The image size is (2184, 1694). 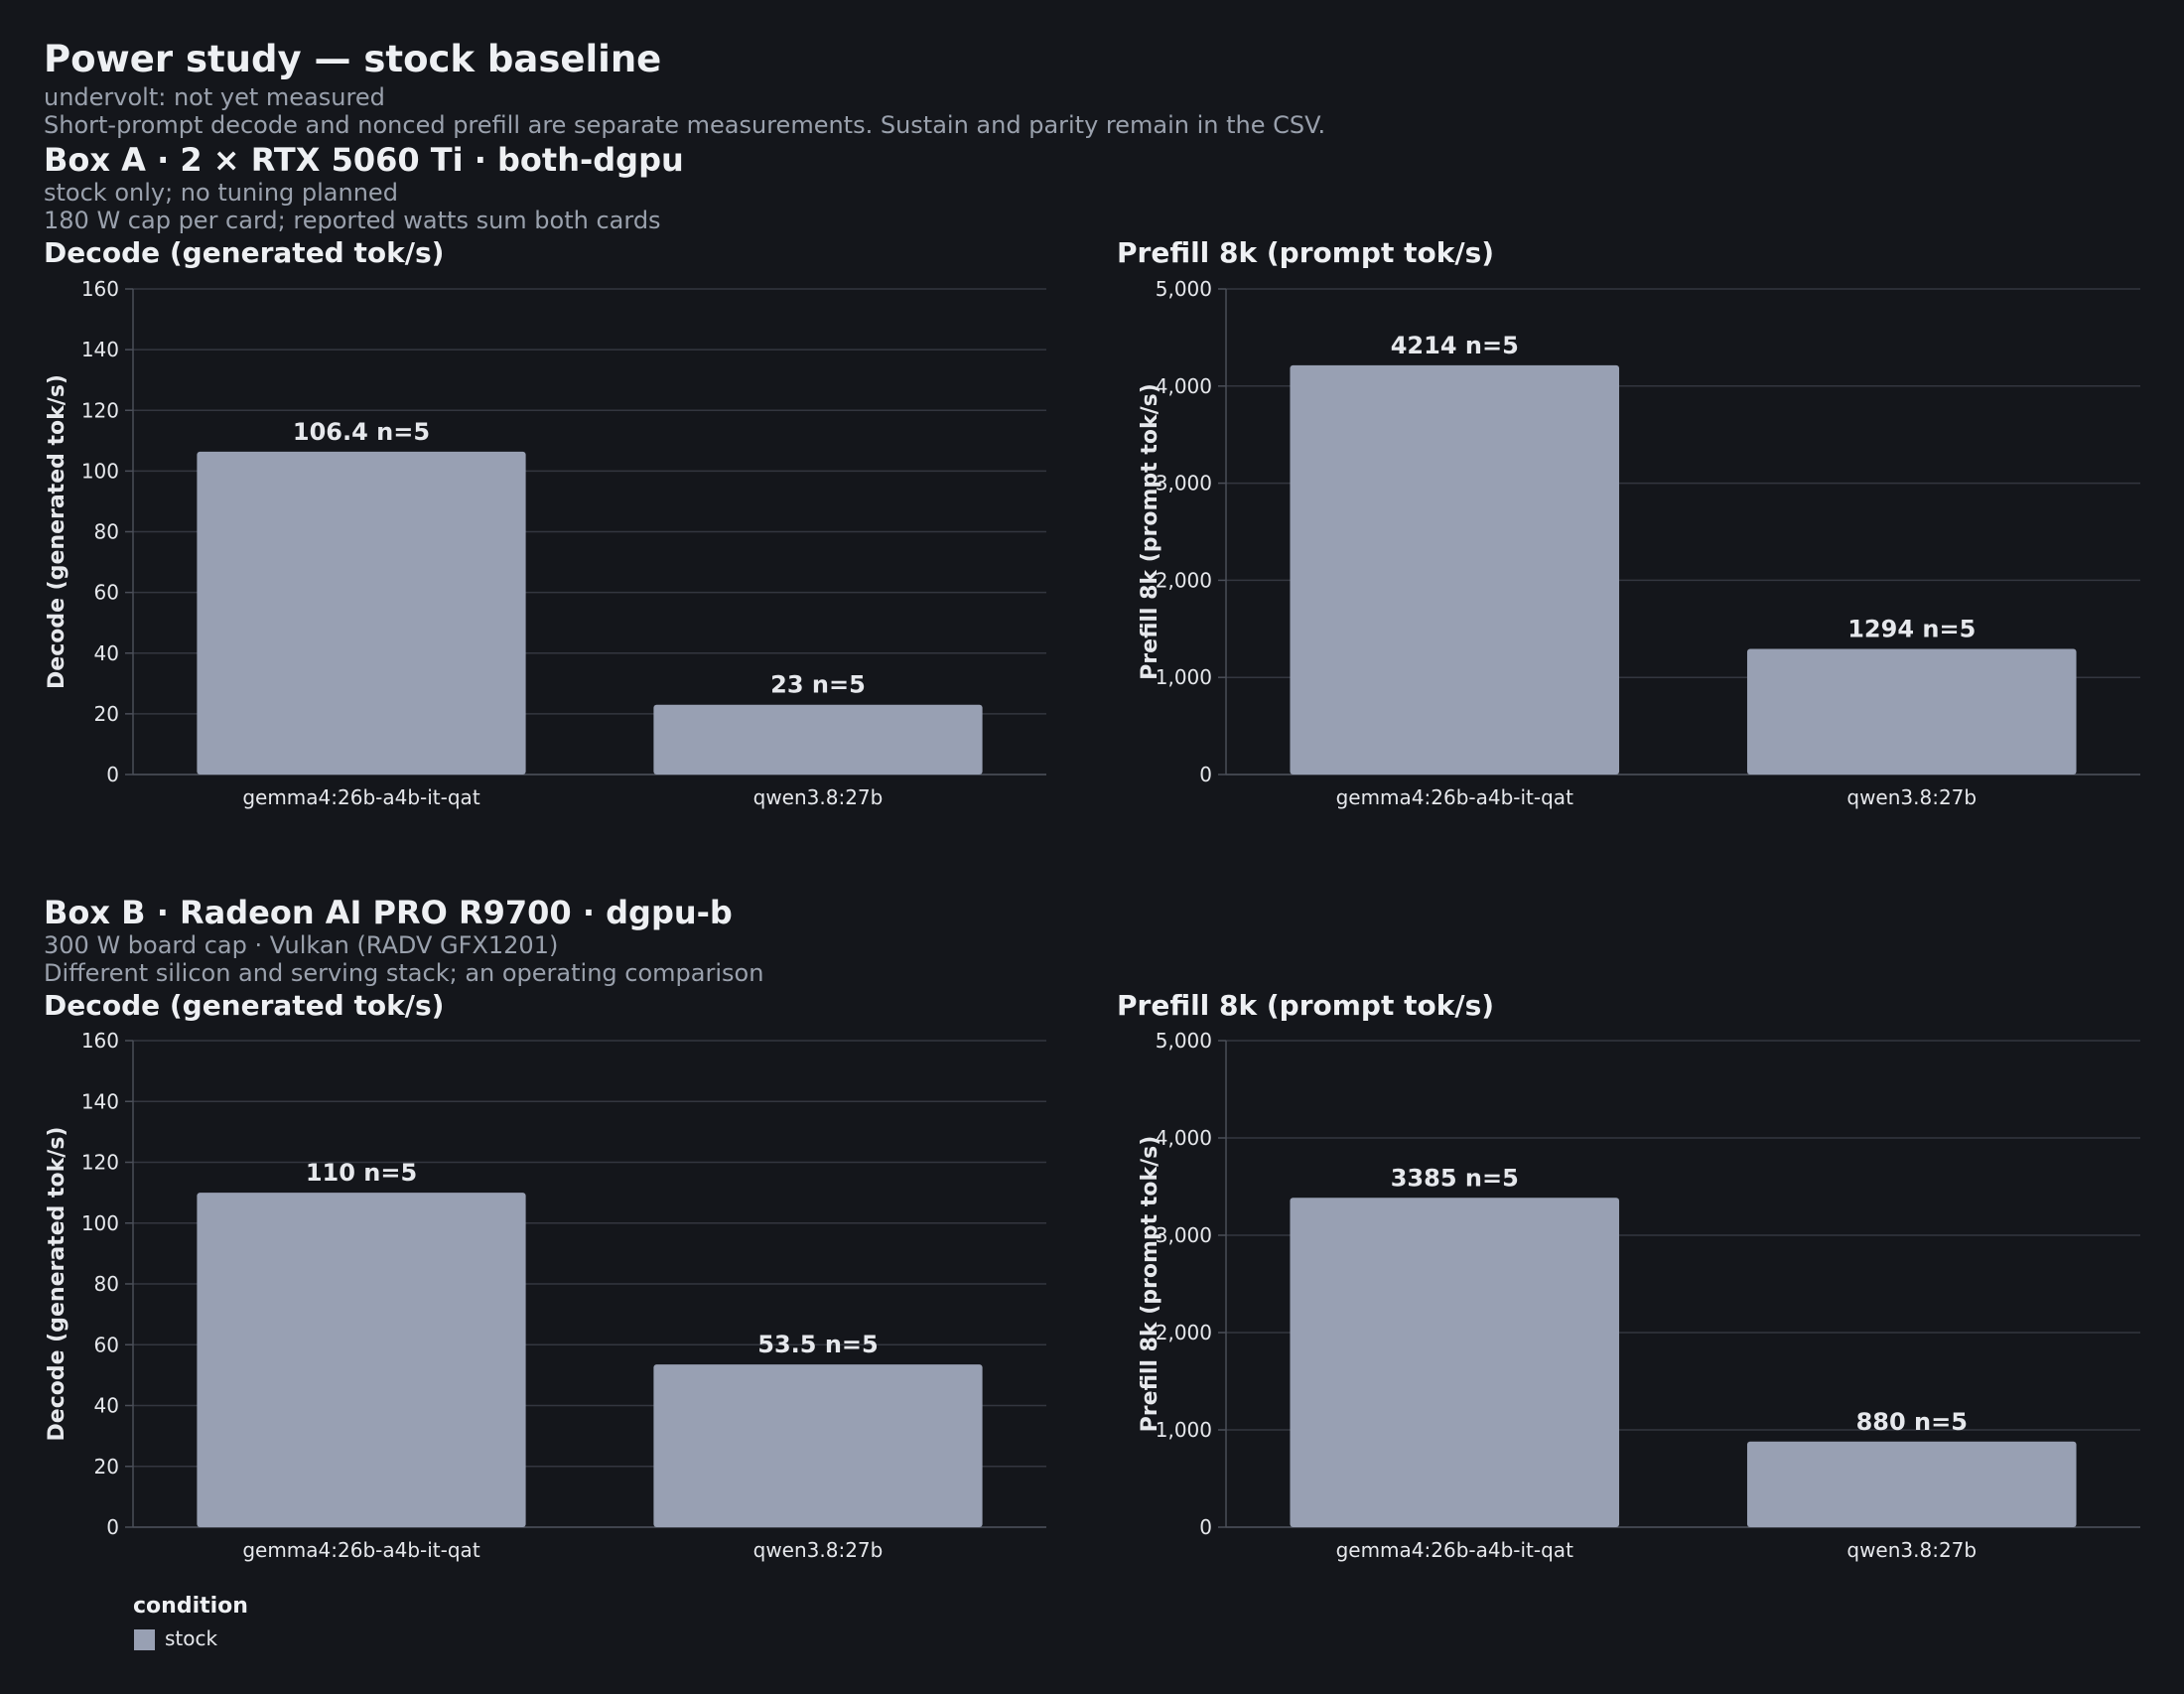 What do you see at coordinates (301, 945) in the screenshot?
I see `box-b-note-cap: 300 W board cap · Vulkan (RADV GFX1201)` at bounding box center [301, 945].